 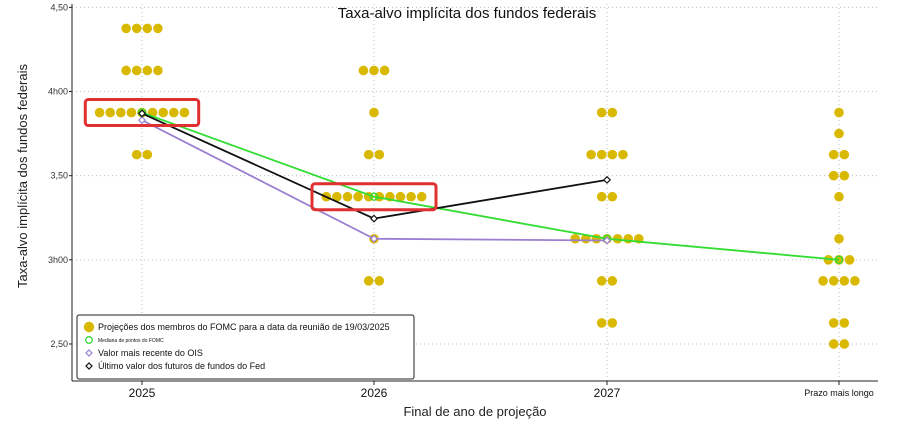 I want to click on legend-marker-dot, so click(x=89, y=327).